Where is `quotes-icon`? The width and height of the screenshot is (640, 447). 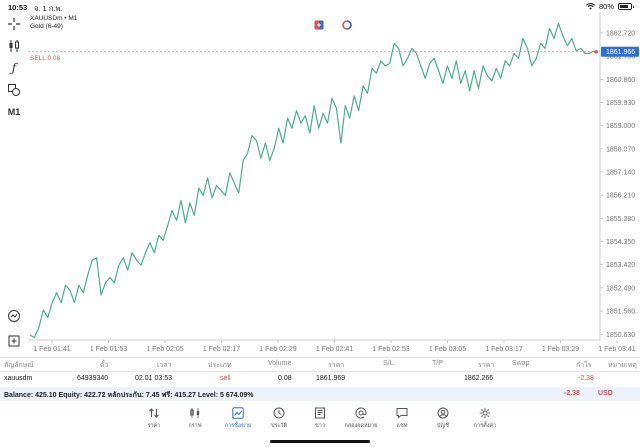
quotes-icon is located at coordinates (154, 413).